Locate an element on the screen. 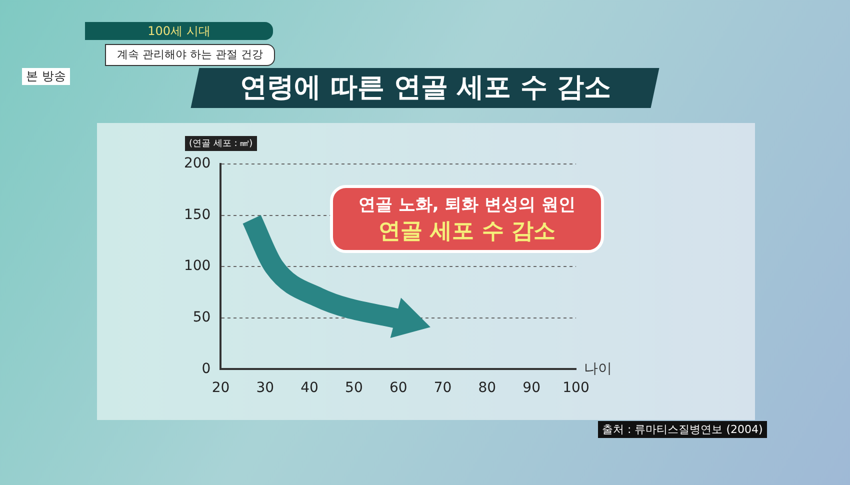  x-tick-label: 100 is located at coordinates (576, 388).